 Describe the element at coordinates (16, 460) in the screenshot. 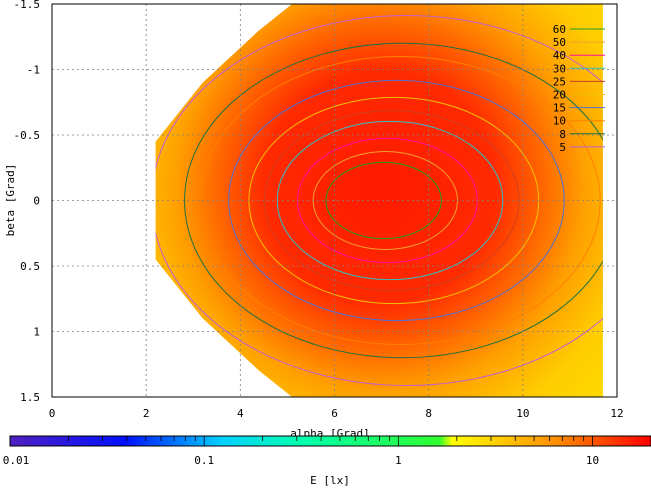

I see `colorbar-tick-label: 0.01` at that location.